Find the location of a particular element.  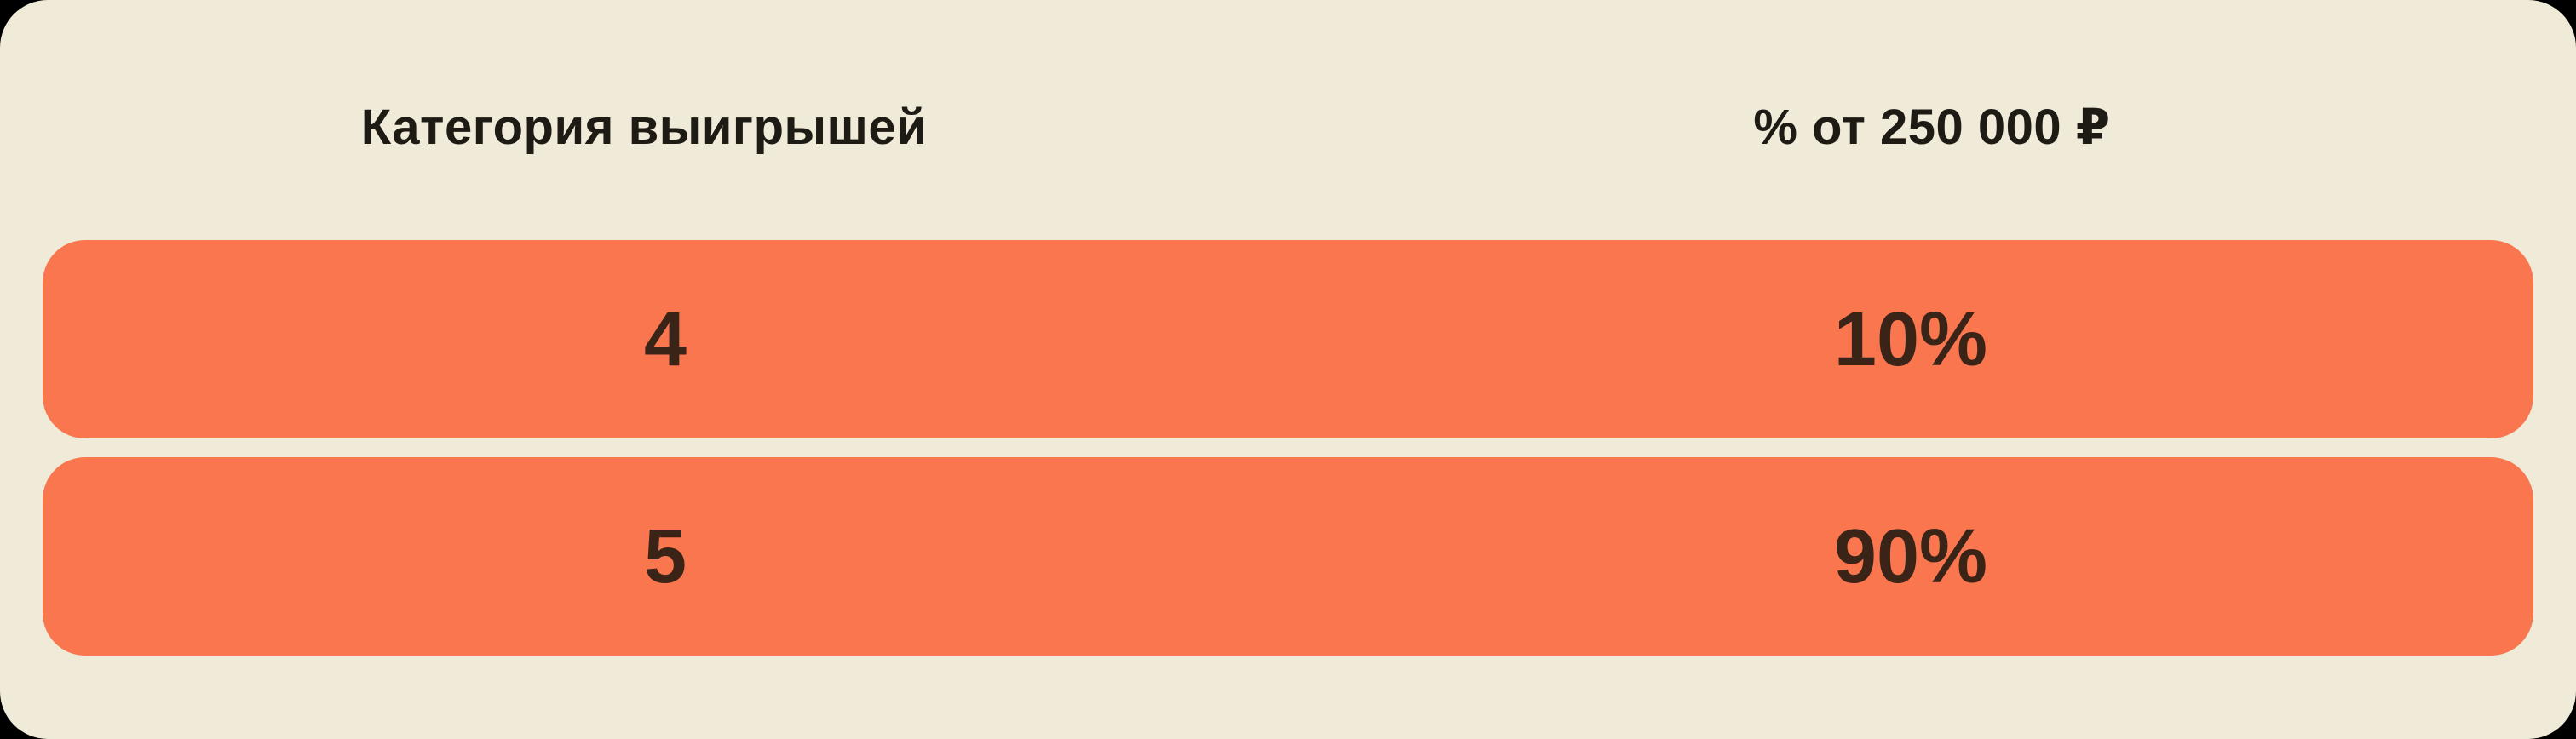

percent-value: 10% is located at coordinates (1910, 339).